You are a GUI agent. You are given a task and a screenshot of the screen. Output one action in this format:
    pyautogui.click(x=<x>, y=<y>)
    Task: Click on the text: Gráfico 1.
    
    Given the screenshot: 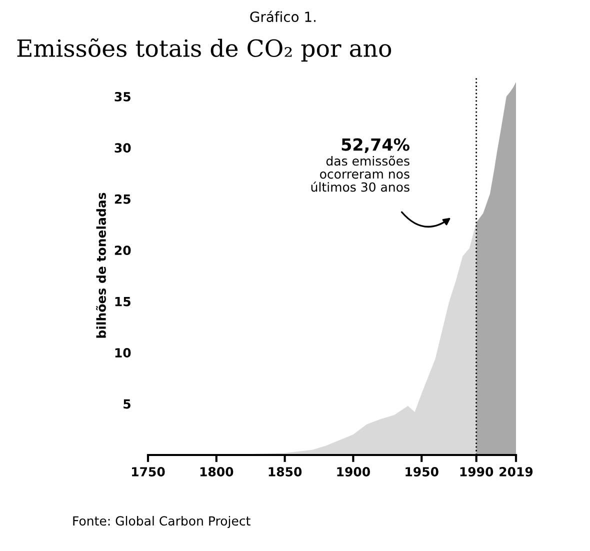 What is the action you would take?
    pyautogui.click(x=283, y=16)
    